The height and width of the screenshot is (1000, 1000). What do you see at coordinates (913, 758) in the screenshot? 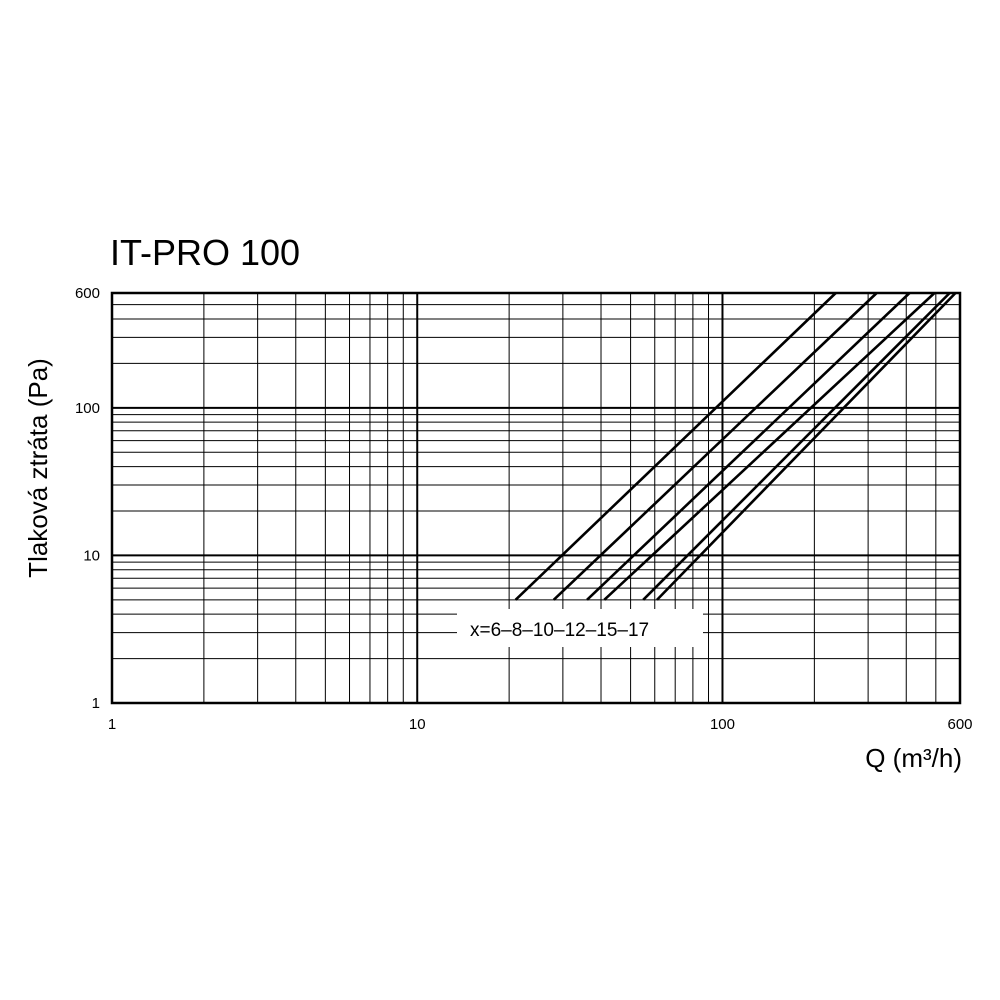
I see `x-axis-label: Q (m³/h)` at bounding box center [913, 758].